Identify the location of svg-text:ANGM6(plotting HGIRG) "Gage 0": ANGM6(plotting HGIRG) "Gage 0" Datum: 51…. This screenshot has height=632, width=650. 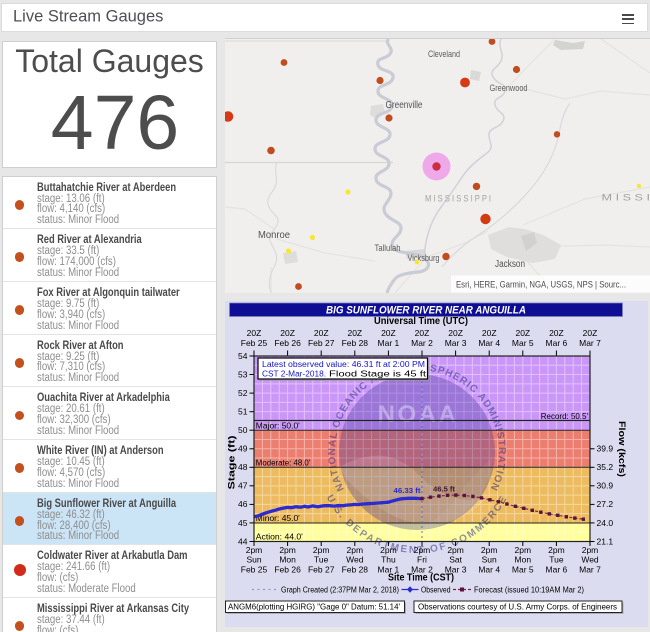
(314, 607).